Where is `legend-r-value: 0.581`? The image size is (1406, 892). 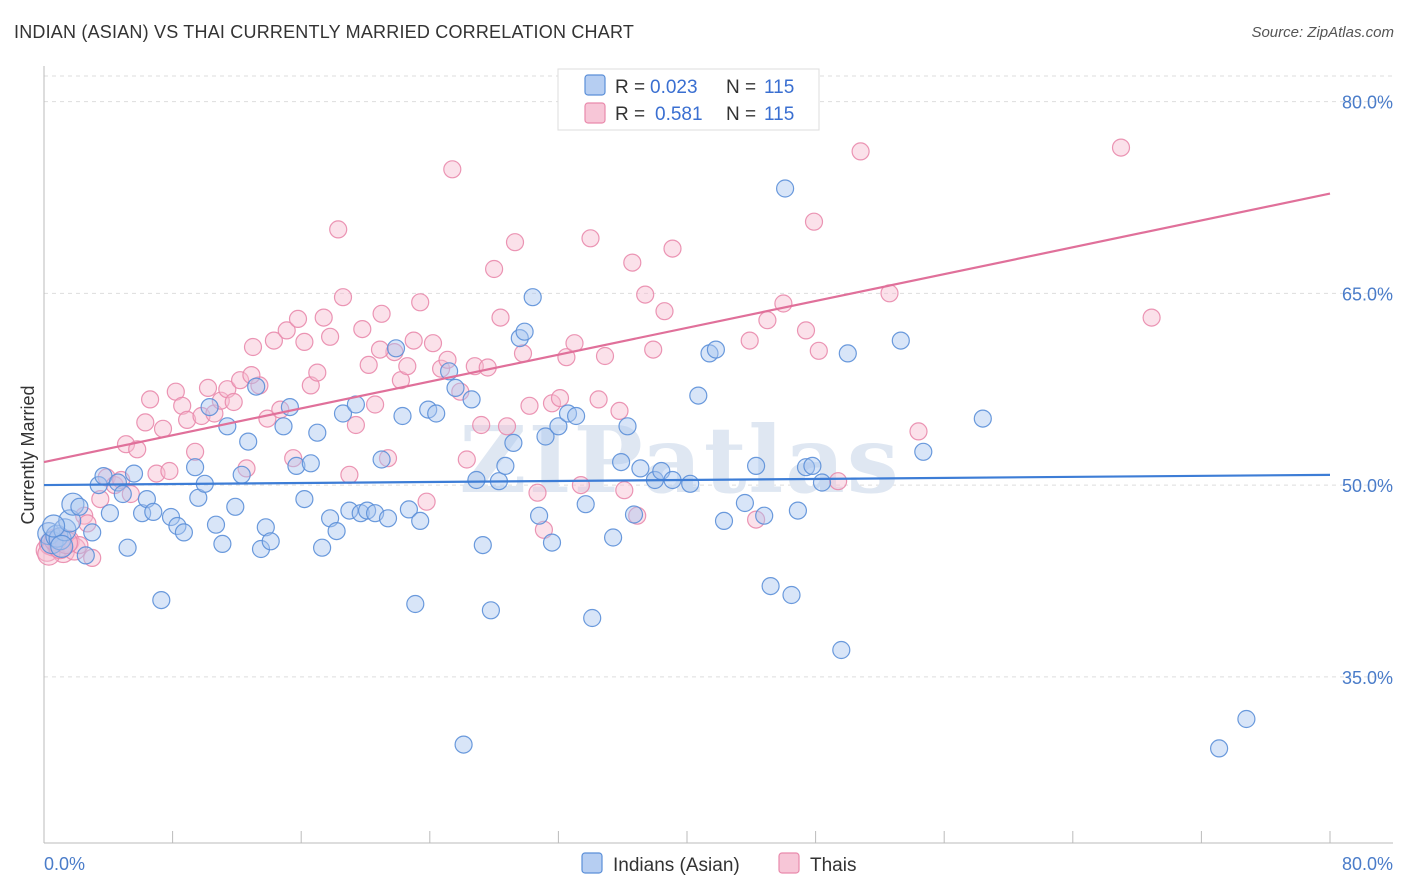
legend-r-value: 0.581 is located at coordinates (679, 114).